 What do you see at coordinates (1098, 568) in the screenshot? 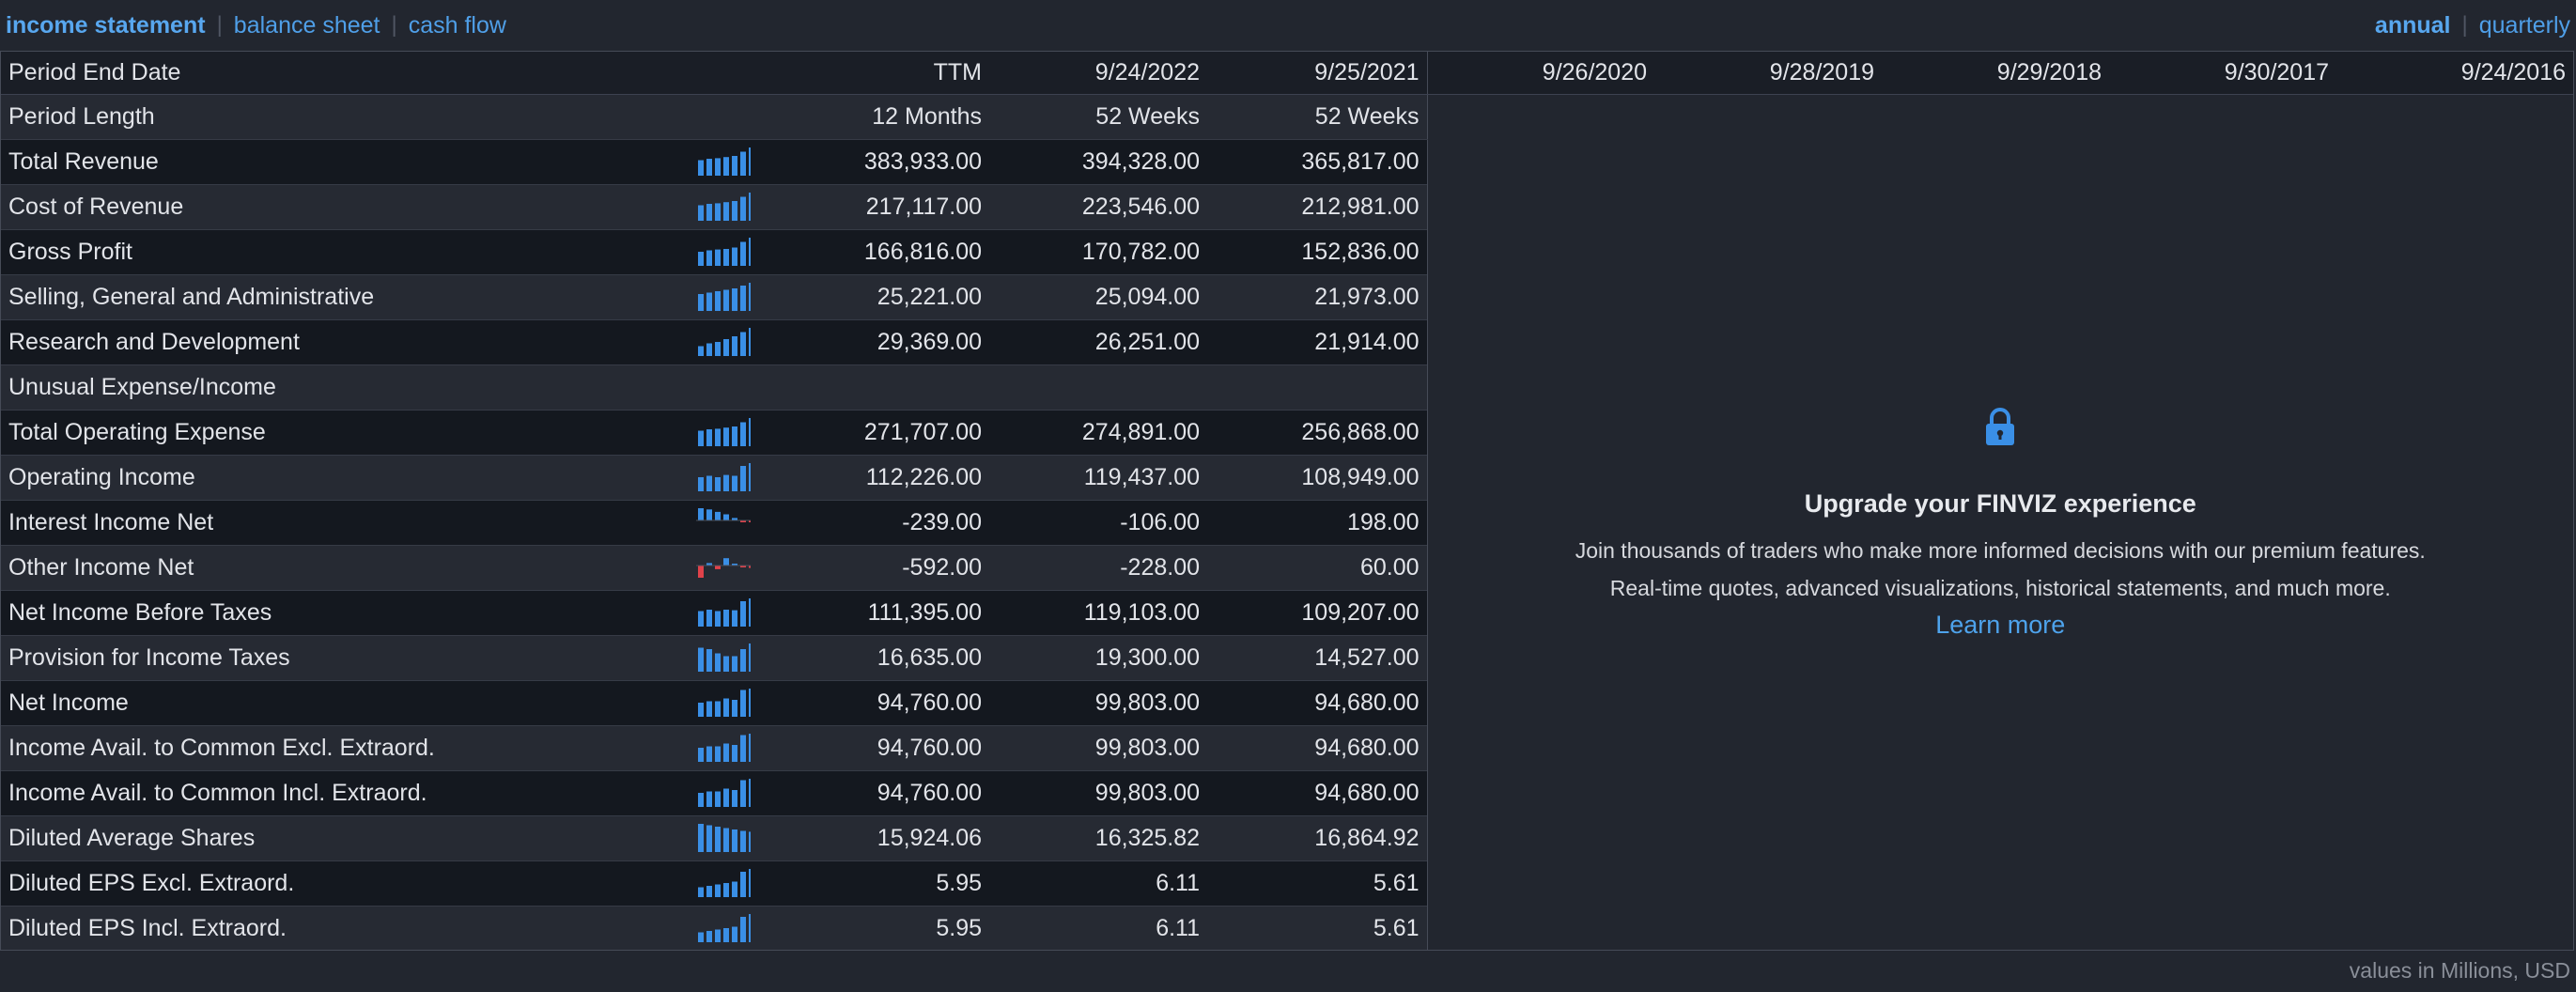
I see `row-value: -228.00` at bounding box center [1098, 568].